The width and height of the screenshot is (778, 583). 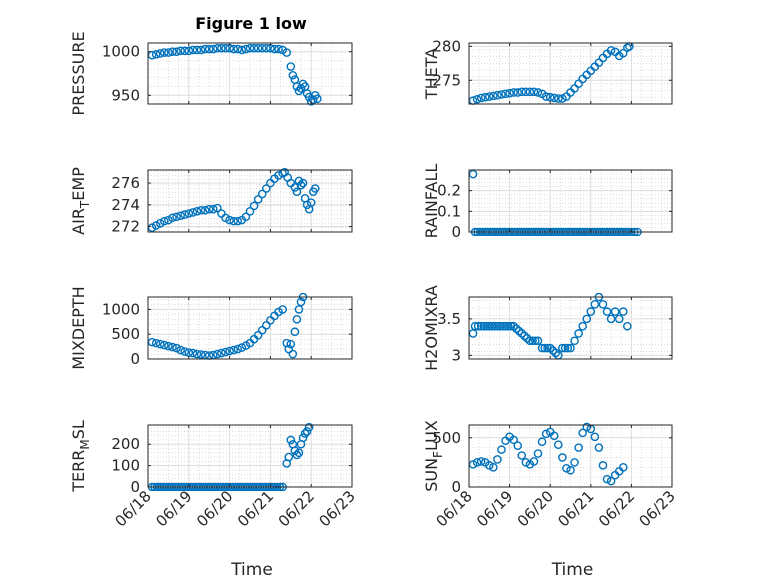 I want to click on y-axis-label: TERRMSL, so click(x=80, y=456).